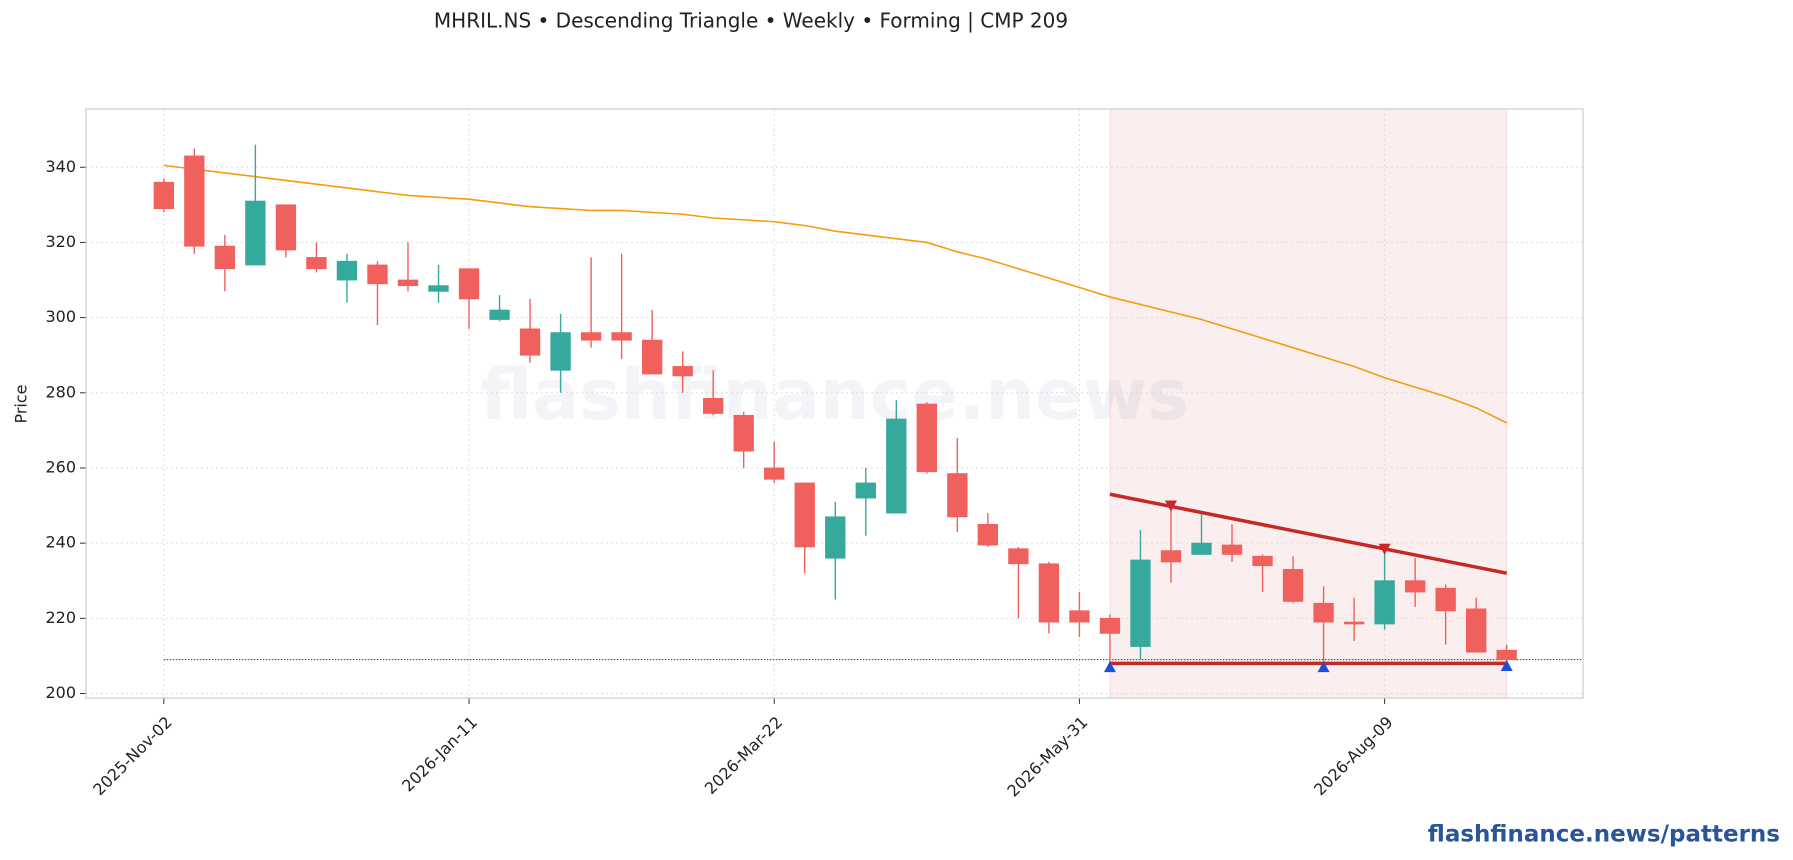 This screenshot has width=1793, height=860. Describe the element at coordinates (1604, 835) in the screenshot. I see `footer: flashfinance.news/patterns` at that location.